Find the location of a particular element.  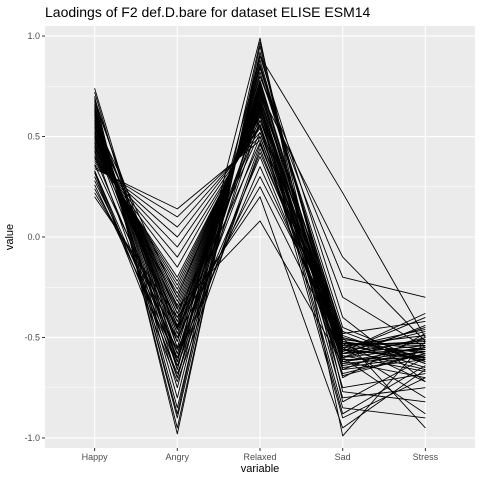

x-axis-title: variable is located at coordinates (260, 469).